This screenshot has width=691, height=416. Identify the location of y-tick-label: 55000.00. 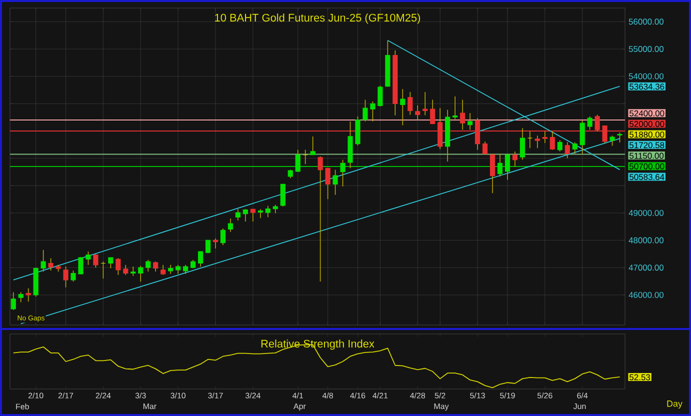
(646, 49).